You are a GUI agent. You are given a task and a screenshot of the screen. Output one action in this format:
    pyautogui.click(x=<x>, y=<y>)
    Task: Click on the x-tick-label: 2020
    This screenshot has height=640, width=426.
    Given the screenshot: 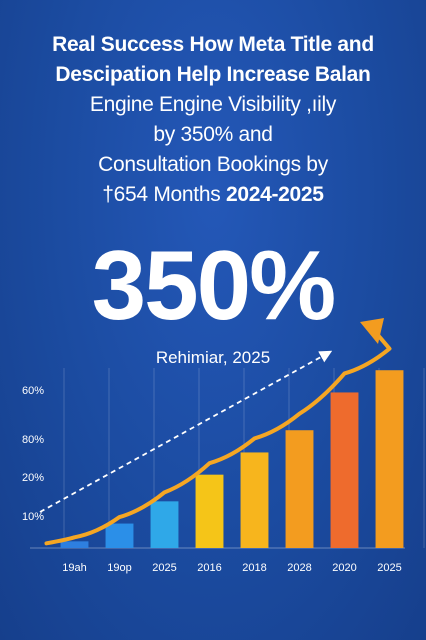 What is the action you would take?
    pyautogui.click(x=344, y=568)
    